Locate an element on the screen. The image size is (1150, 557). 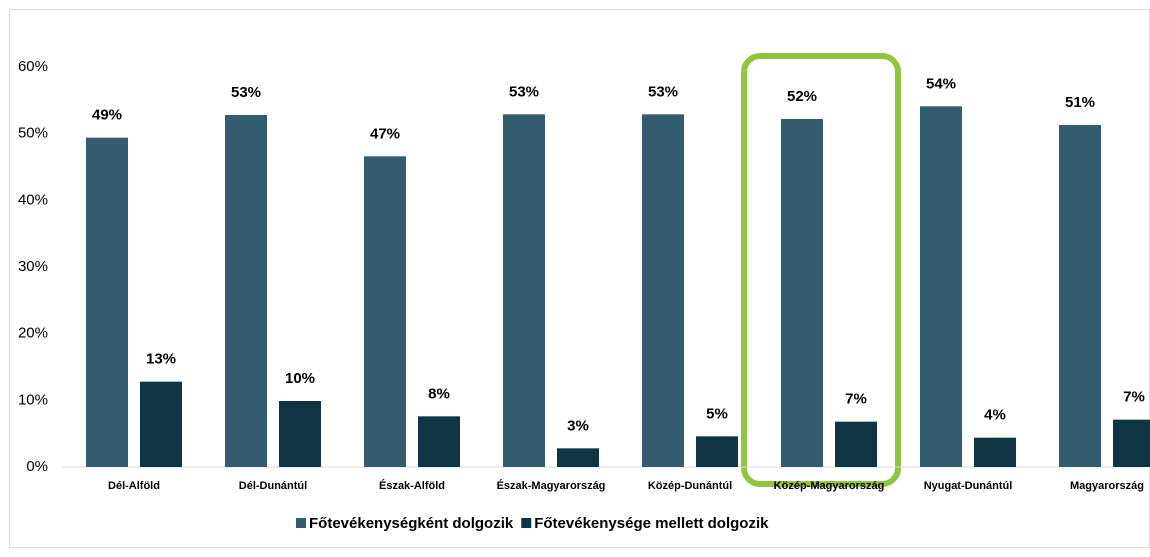
value-label: 8% is located at coordinates (439, 393).